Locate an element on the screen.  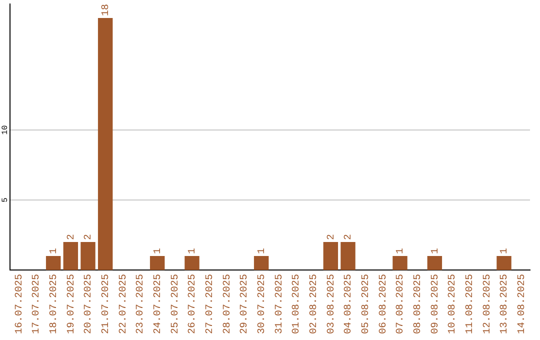
x-tick-label: 17.07.2025 is located at coordinates (37, 304).